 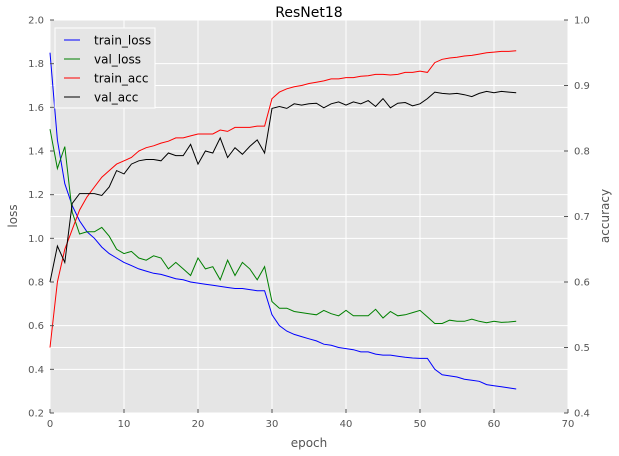 I want to click on y-tick-label: 2.0, so click(x=36, y=21).